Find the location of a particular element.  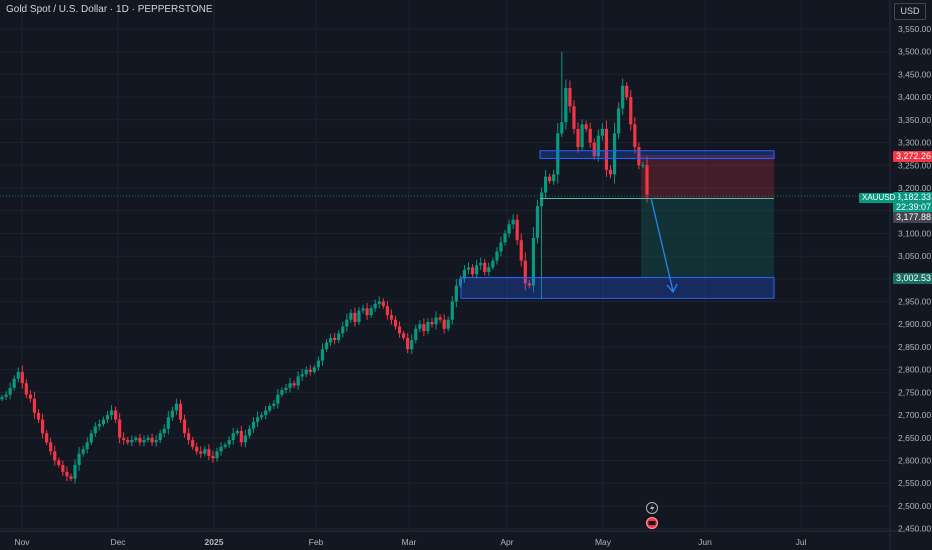

price-tick-label: 3,500.00 is located at coordinates (914, 52).